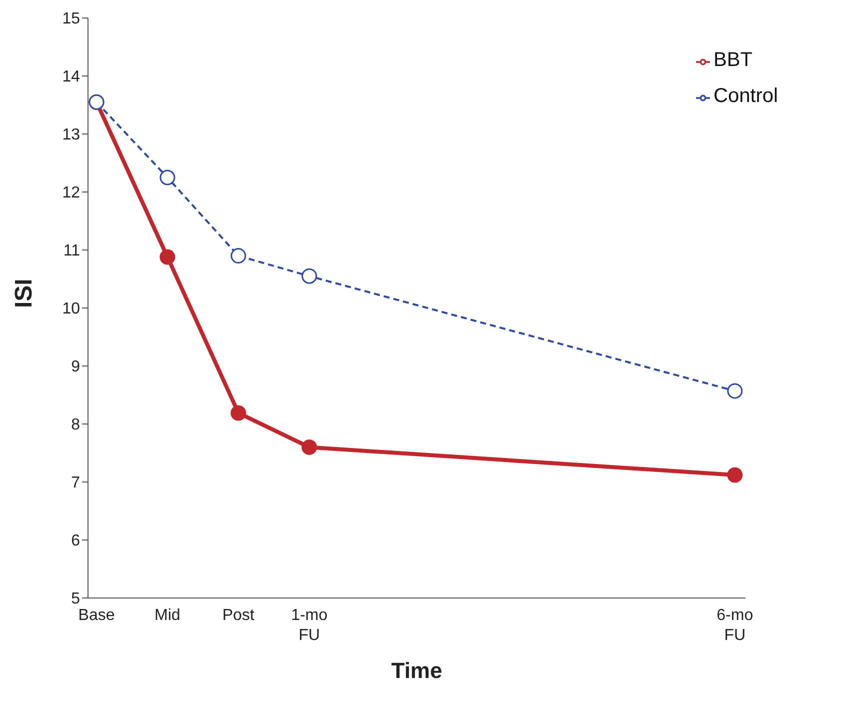 The height and width of the screenshot is (717, 868). Describe the element at coordinates (75, 367) in the screenshot. I see `y-tick-label: 9` at that location.